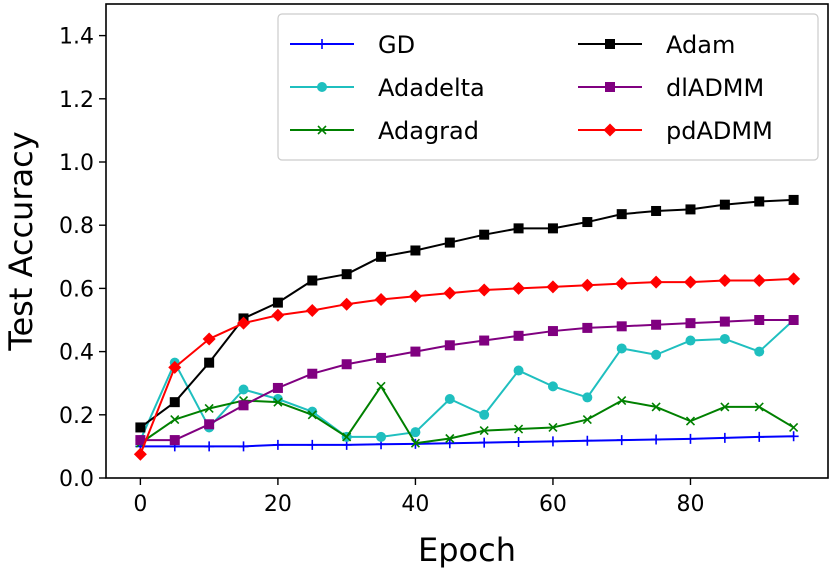 Image resolution: width=831 pixels, height=568 pixels. I want to click on legend-label: Adadelta, so click(431, 88).